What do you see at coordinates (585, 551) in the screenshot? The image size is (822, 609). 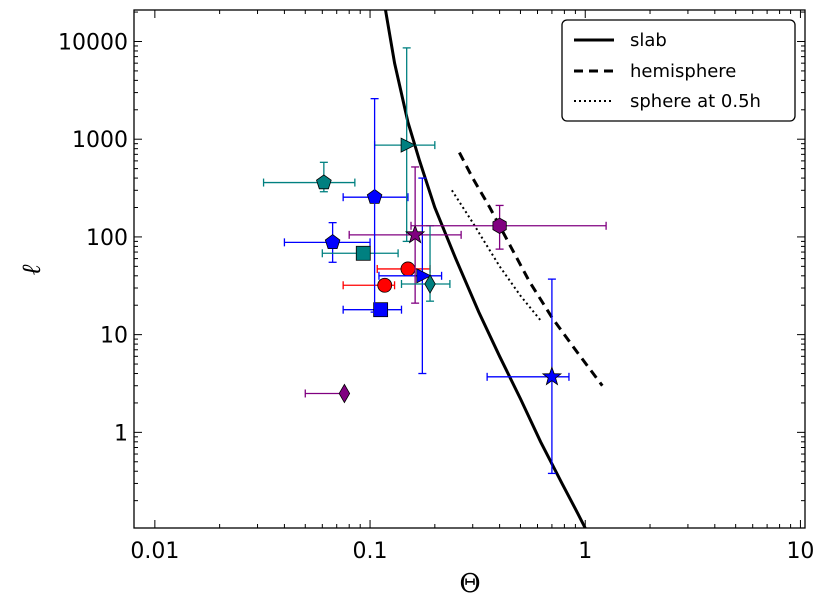 I see `x-tick-label: 1` at bounding box center [585, 551].